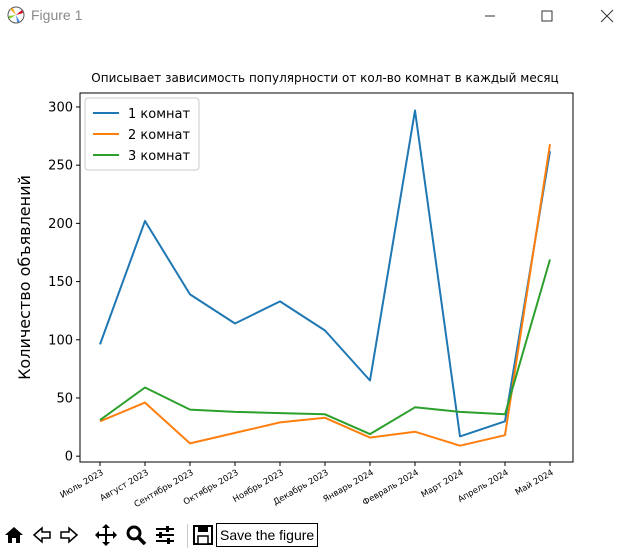 This screenshot has height=552, width=632. I want to click on close-icon, so click(607, 16).